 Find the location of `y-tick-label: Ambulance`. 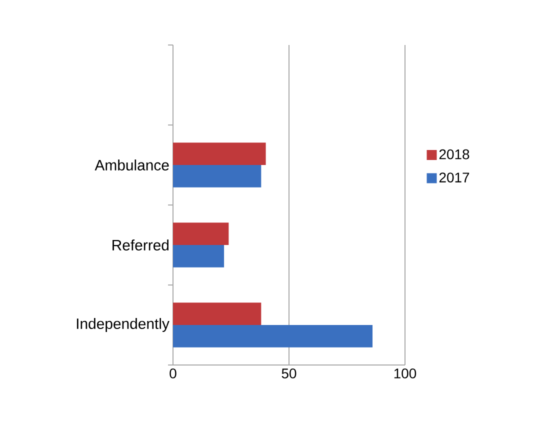

y-tick-label: Ambulance is located at coordinates (131, 165).